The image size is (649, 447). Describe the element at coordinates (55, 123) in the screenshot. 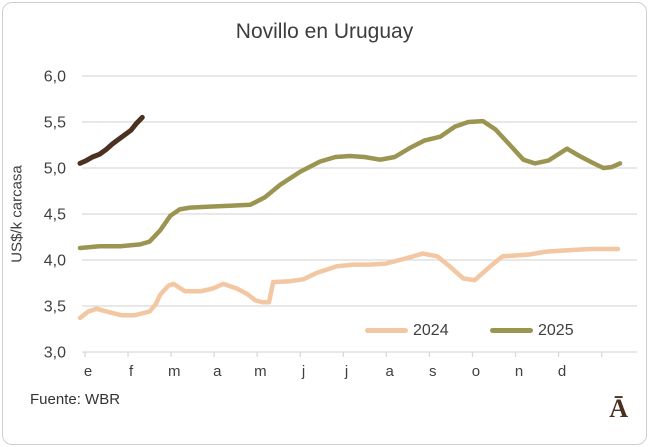

I see `y-tick-label: 5,5` at that location.